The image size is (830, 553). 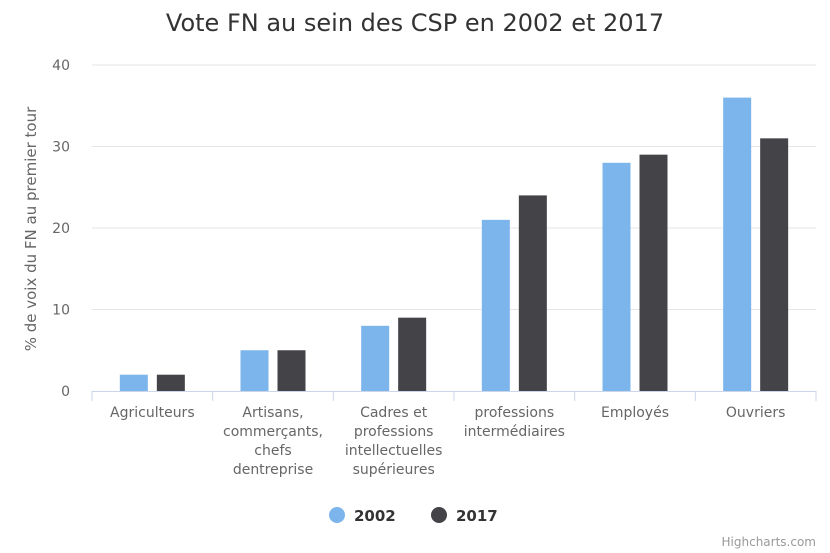 I want to click on y-tick-label: 10, so click(x=61, y=311).